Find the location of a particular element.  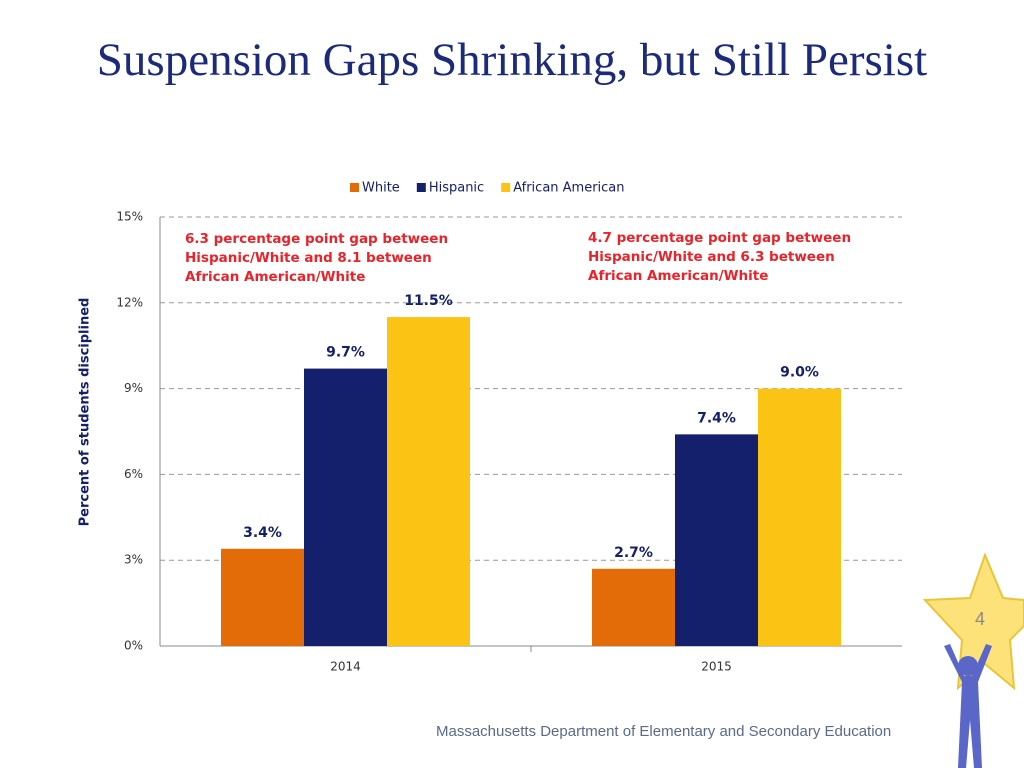

y-tick-label: 6% is located at coordinates (133, 474).